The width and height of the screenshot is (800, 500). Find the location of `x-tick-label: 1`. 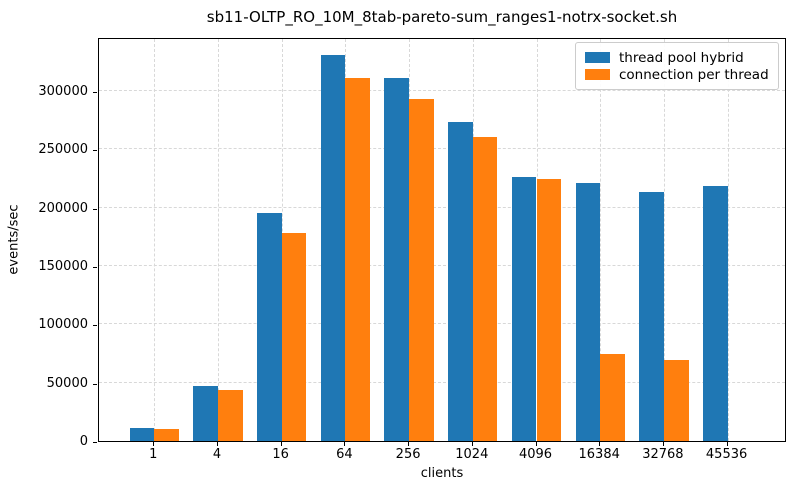

x-tick-label: 1 is located at coordinates (153, 454).